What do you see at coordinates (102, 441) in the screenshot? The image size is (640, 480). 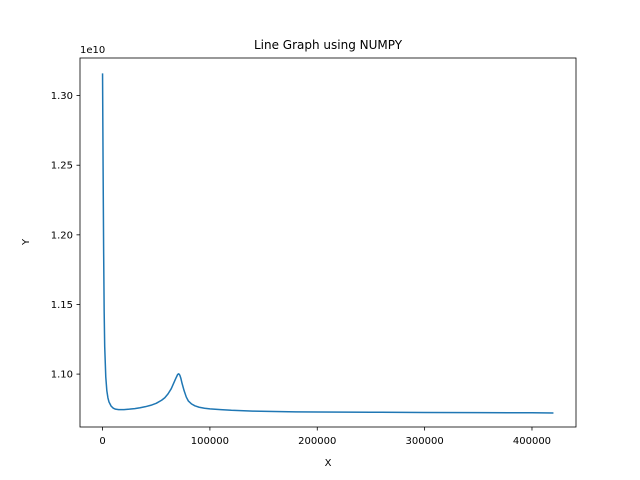 I see `x-tick-label: 0` at bounding box center [102, 441].